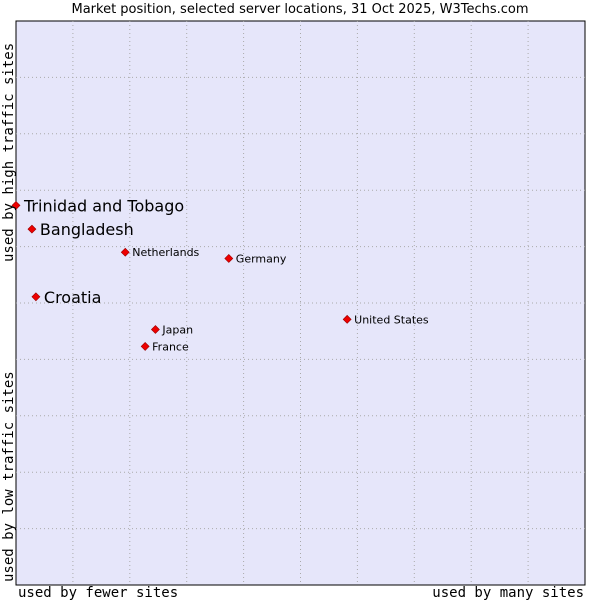 The width and height of the screenshot is (600, 600). Describe the element at coordinates (98, 592) in the screenshot. I see `x-axis-label-left: used by fewer sites` at that location.